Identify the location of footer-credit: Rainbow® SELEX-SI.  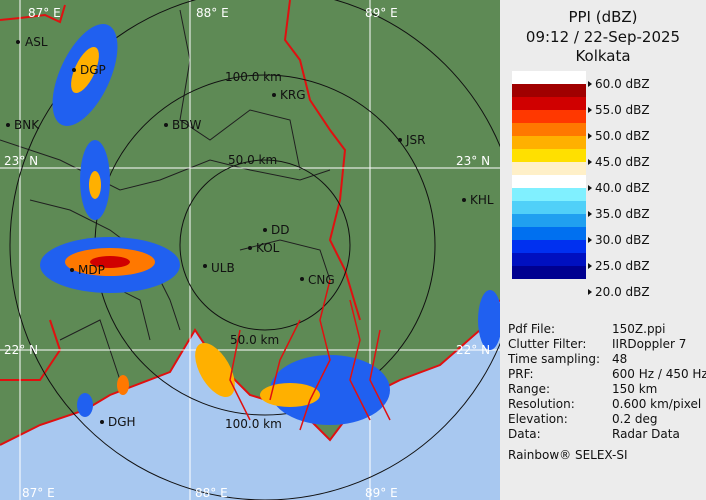
(568, 455).